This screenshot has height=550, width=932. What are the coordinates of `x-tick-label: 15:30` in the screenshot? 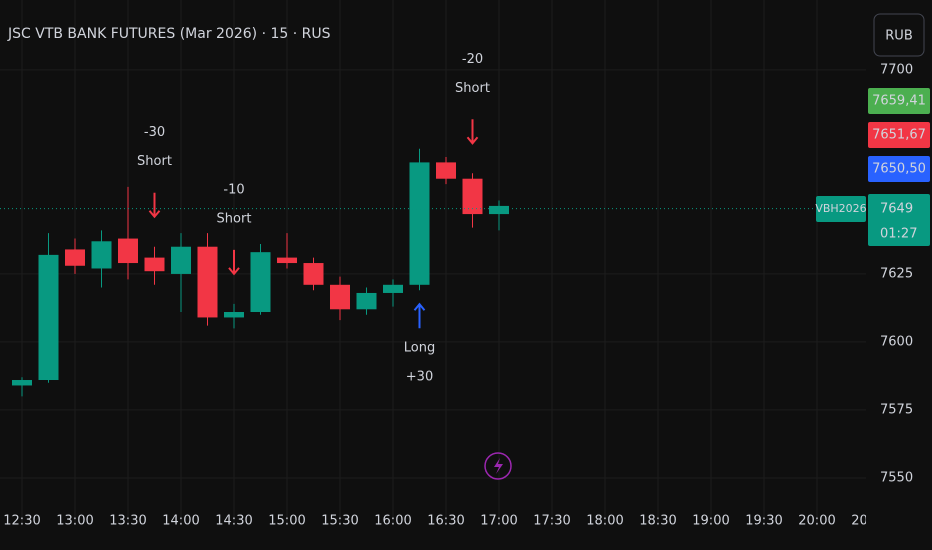 It's located at (339, 521).